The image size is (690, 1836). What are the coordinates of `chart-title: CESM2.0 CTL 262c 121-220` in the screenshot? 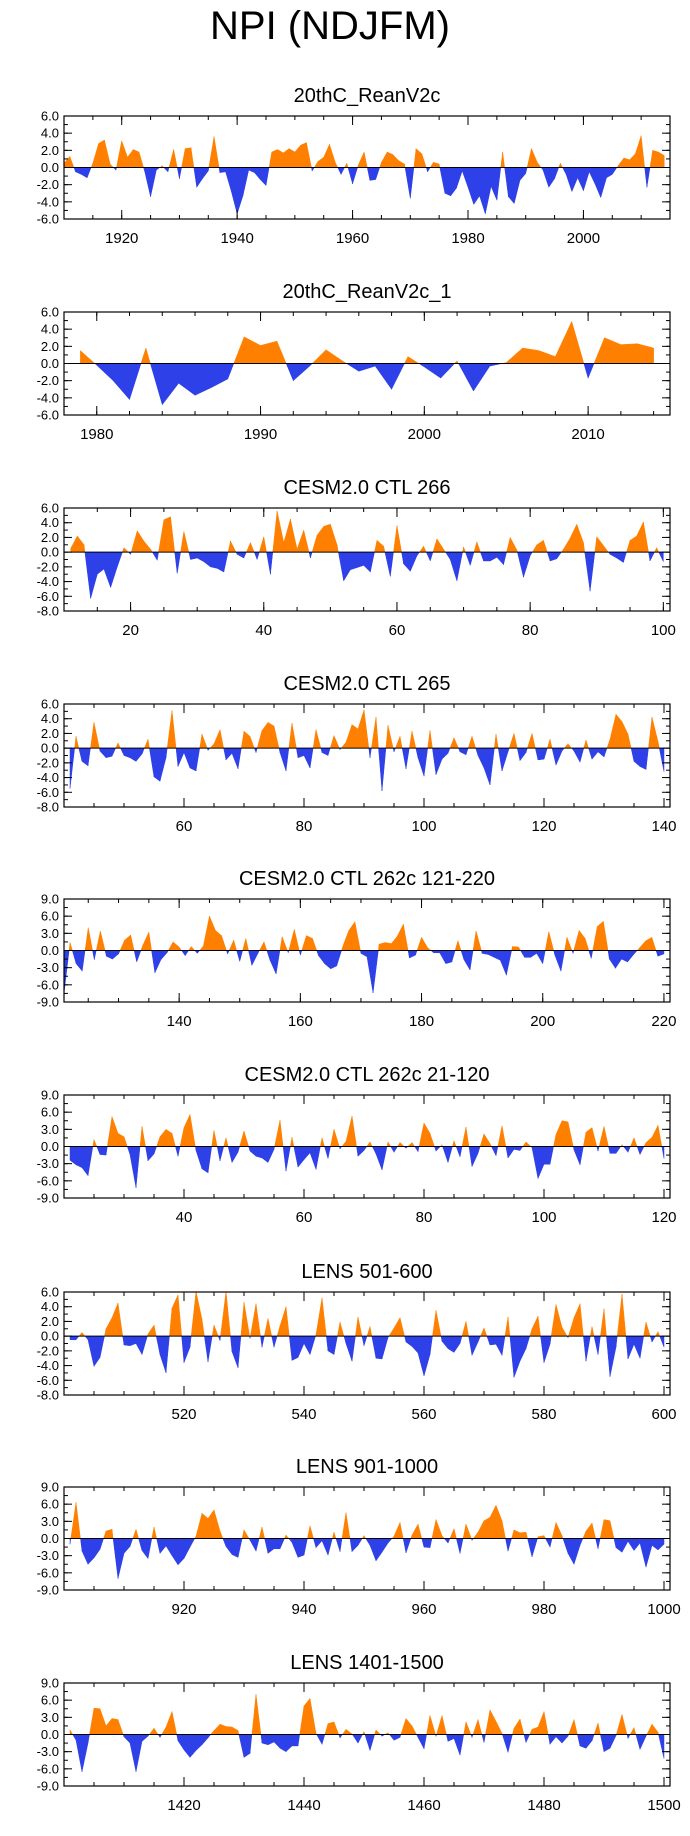 It's located at (367, 879).